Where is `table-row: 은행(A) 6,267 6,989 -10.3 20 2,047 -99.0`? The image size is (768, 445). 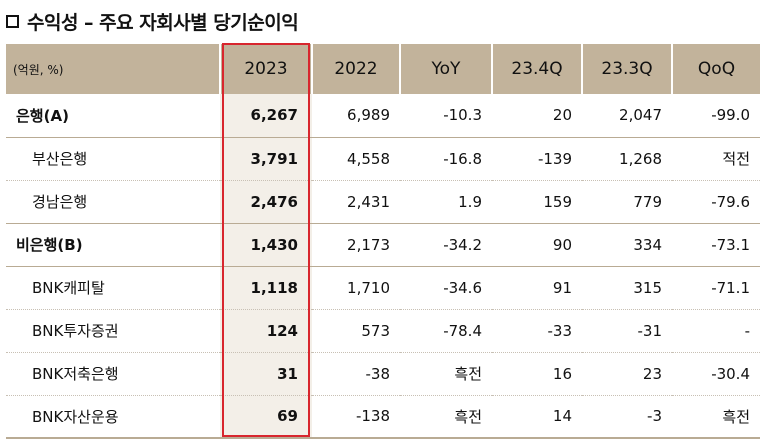
table-row: 은행(A) 6,267 6,989 -10.3 20 2,047 -99.0 is located at coordinates (383, 115).